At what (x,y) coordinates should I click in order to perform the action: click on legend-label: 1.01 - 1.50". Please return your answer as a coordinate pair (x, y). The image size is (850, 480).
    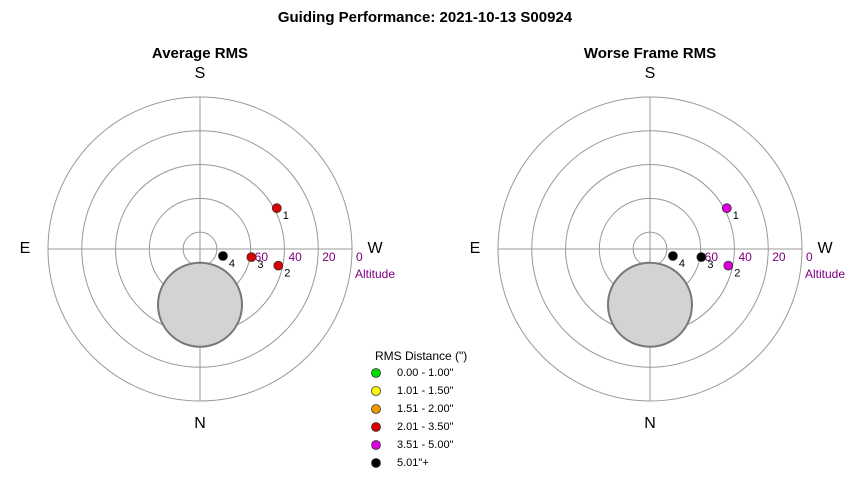
    Looking at the image, I should click on (425, 391).